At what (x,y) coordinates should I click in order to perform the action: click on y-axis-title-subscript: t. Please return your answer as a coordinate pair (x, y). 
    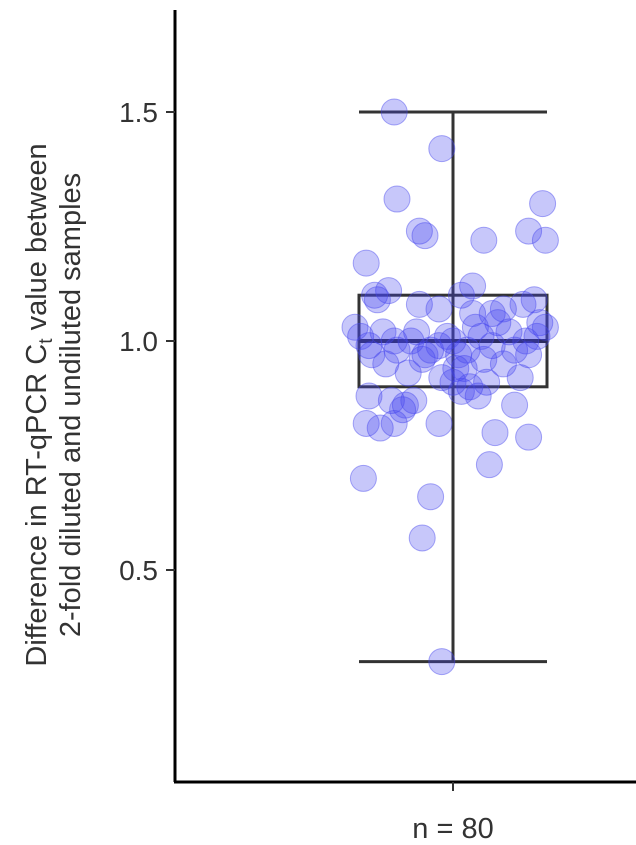
    Looking at the image, I should click on (46, 341).